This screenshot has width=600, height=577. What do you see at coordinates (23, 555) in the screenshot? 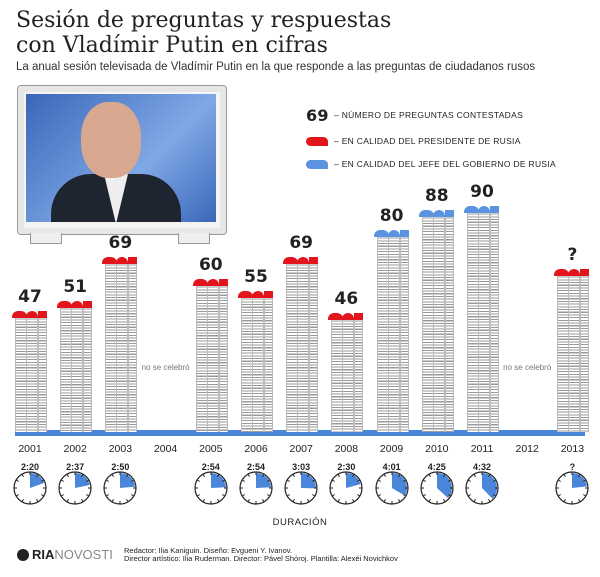
I see `logo-icon` at bounding box center [23, 555].